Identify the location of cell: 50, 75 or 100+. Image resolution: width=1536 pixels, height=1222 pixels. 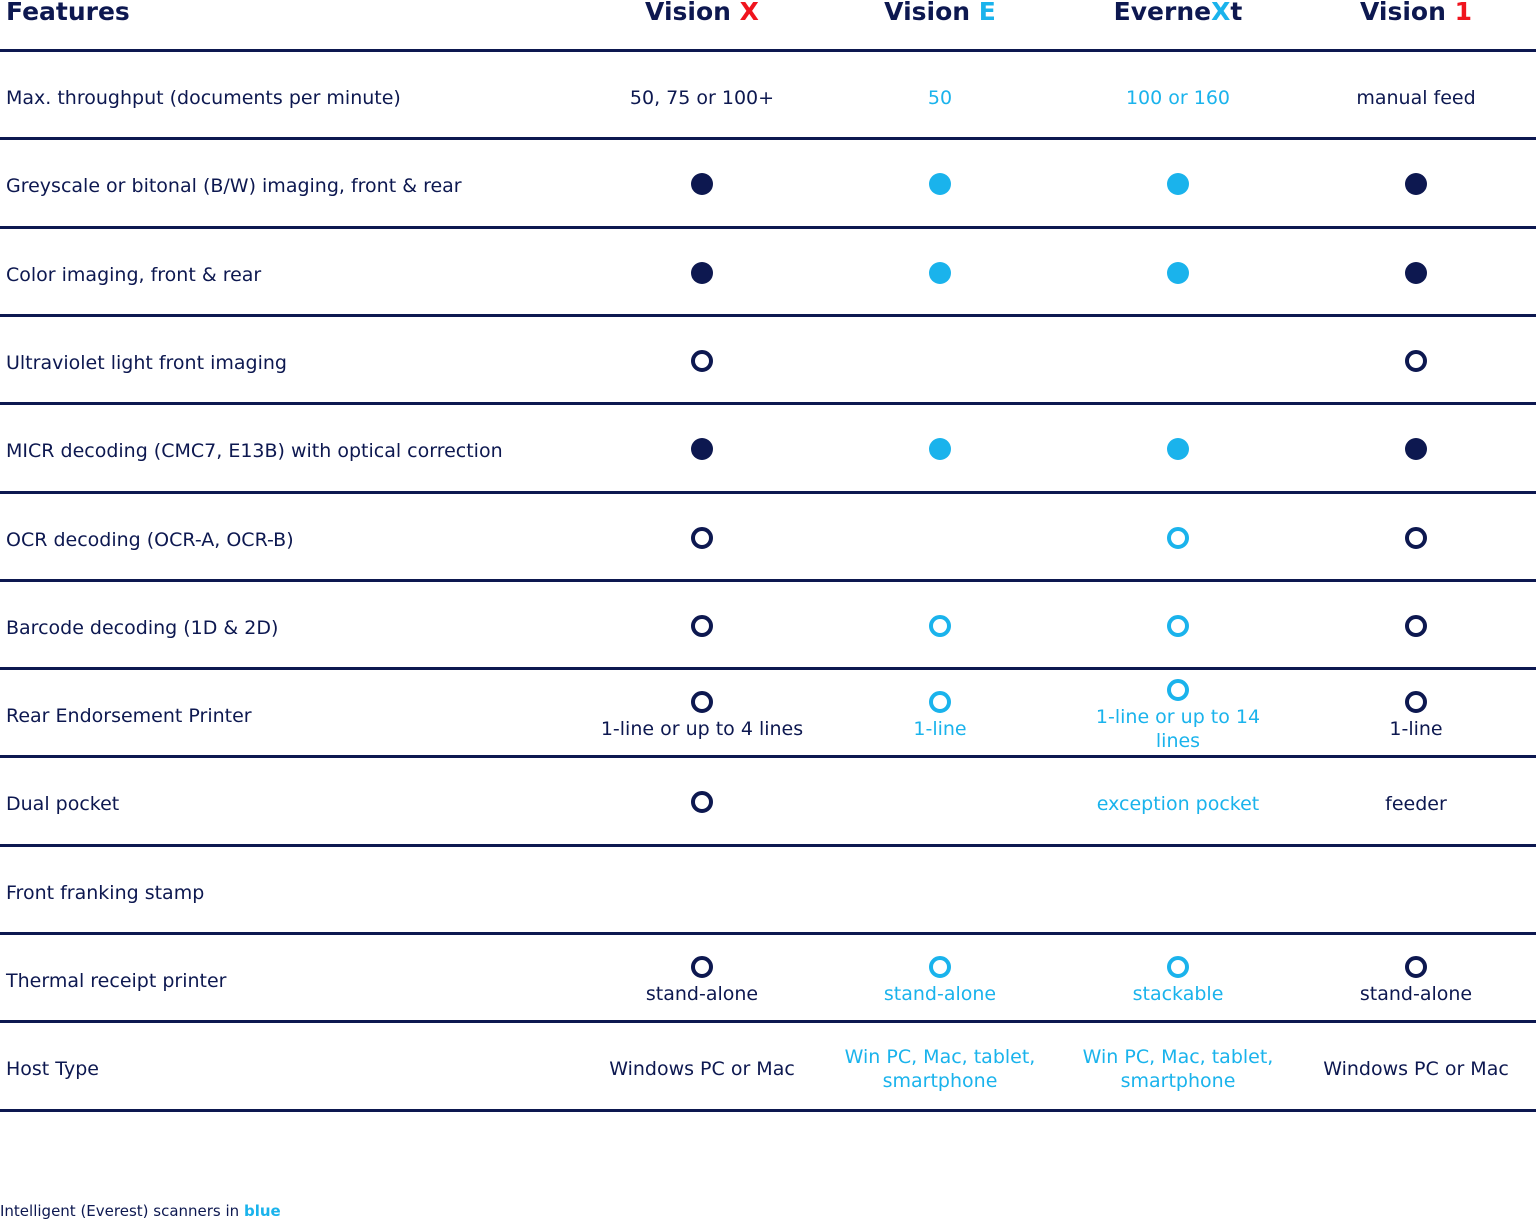
(702, 98).